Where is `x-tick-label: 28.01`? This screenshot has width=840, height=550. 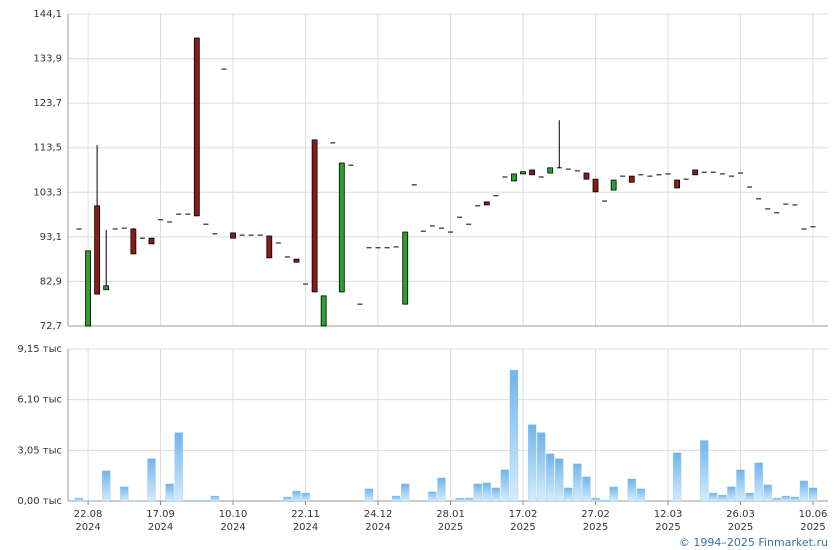 x-tick-label: 28.01 is located at coordinates (450, 514).